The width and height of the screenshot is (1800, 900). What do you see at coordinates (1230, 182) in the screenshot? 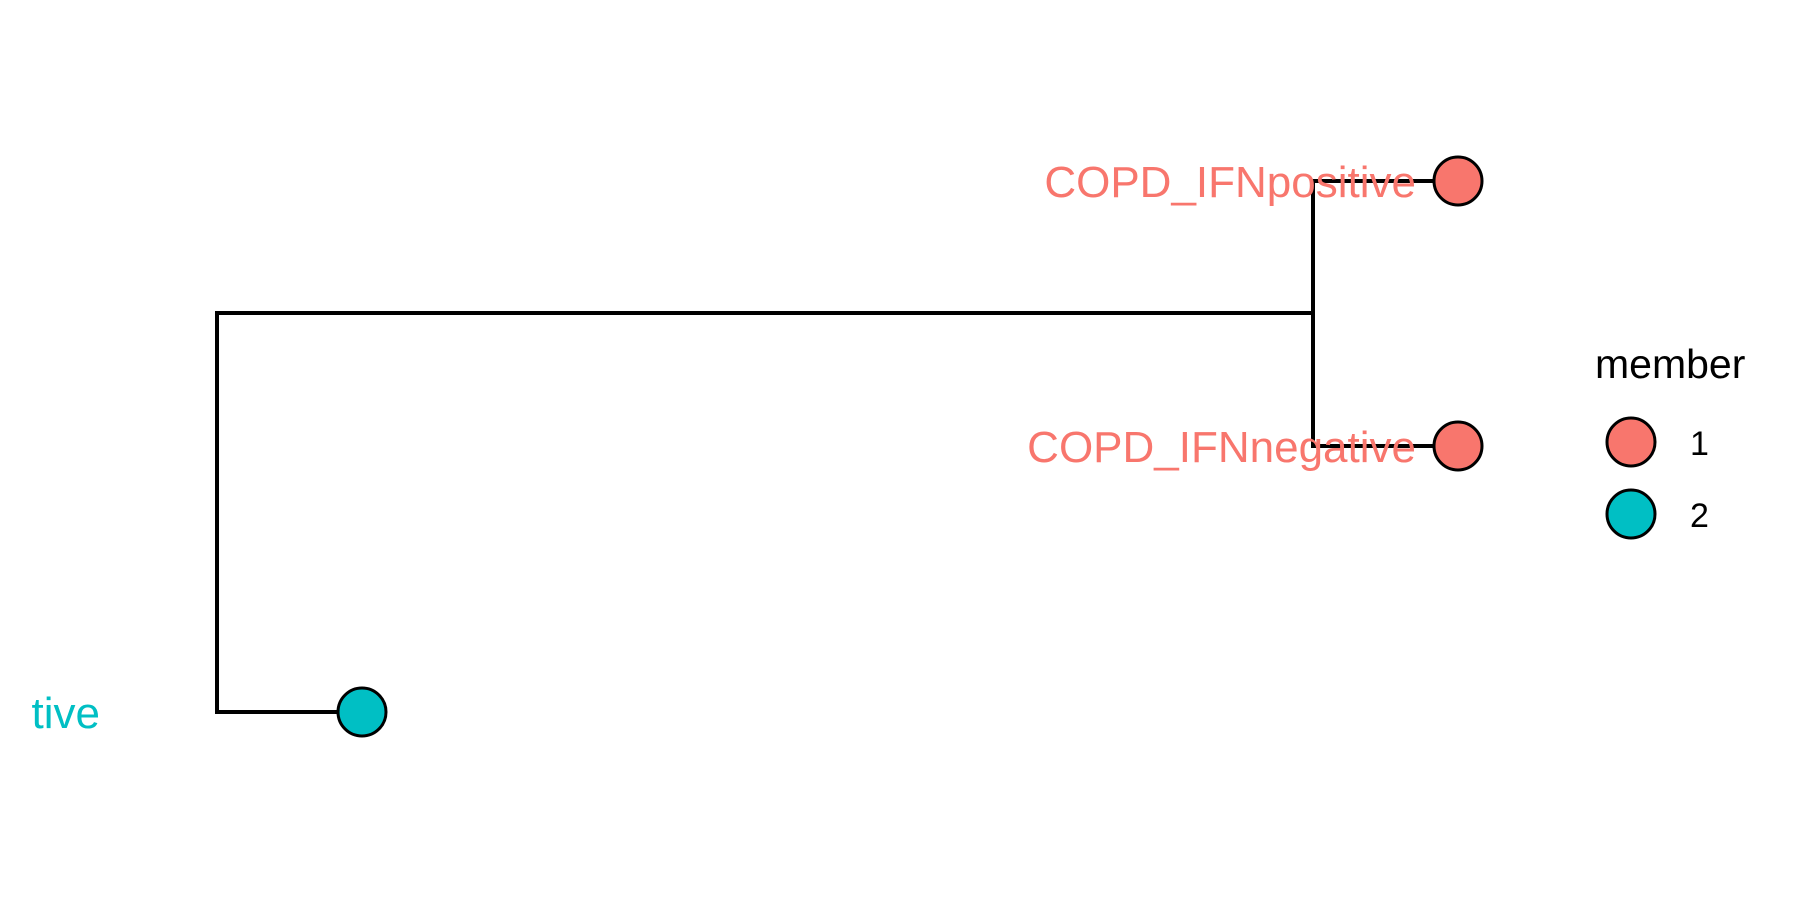
I see `tip-label-ifnpositive: COPD_IFNpositive` at bounding box center [1230, 182].